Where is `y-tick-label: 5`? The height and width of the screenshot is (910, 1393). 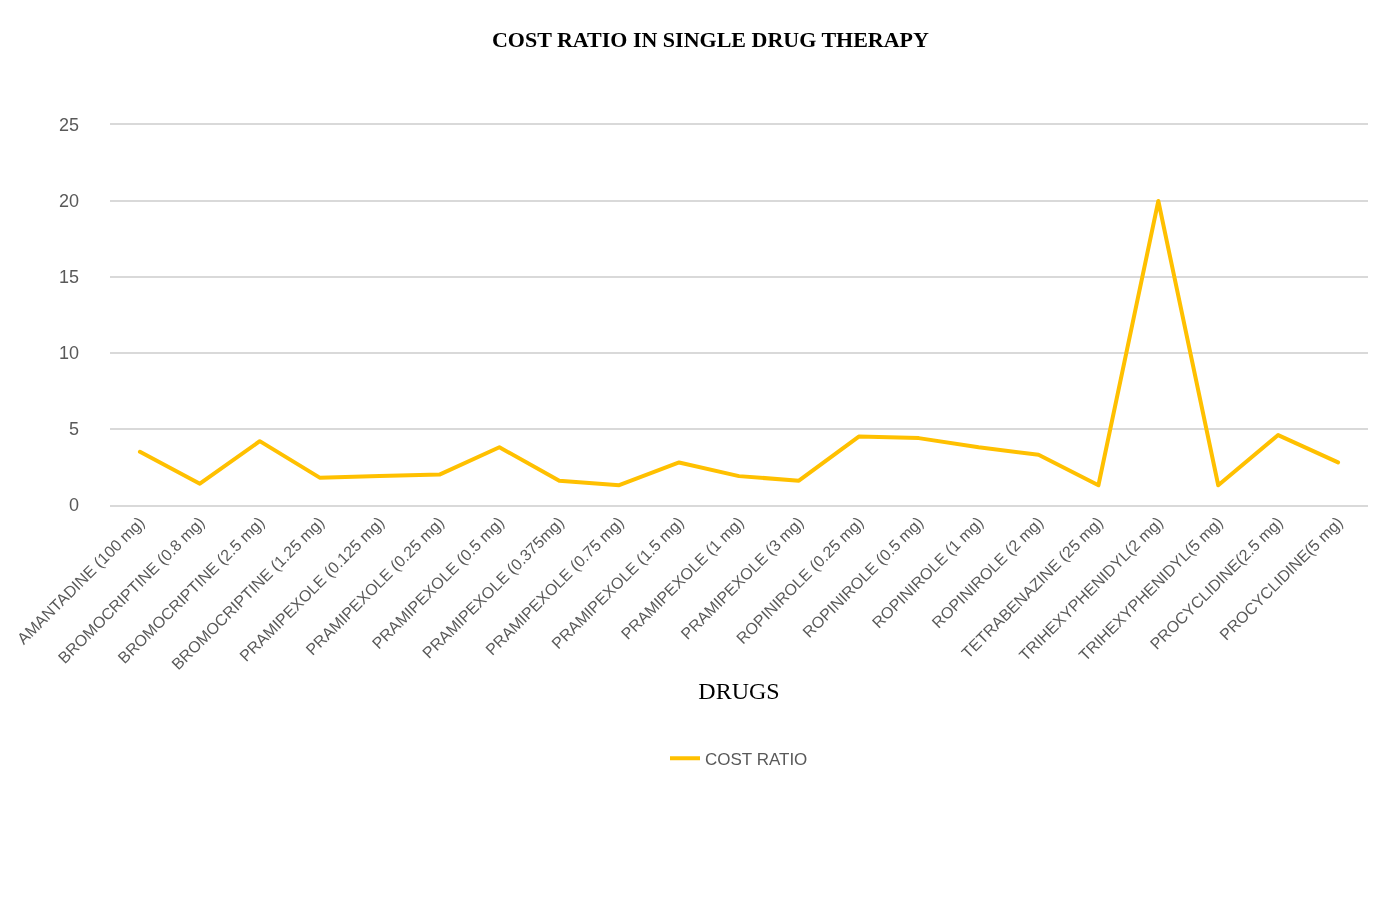
y-tick-label: 5 is located at coordinates (73, 429).